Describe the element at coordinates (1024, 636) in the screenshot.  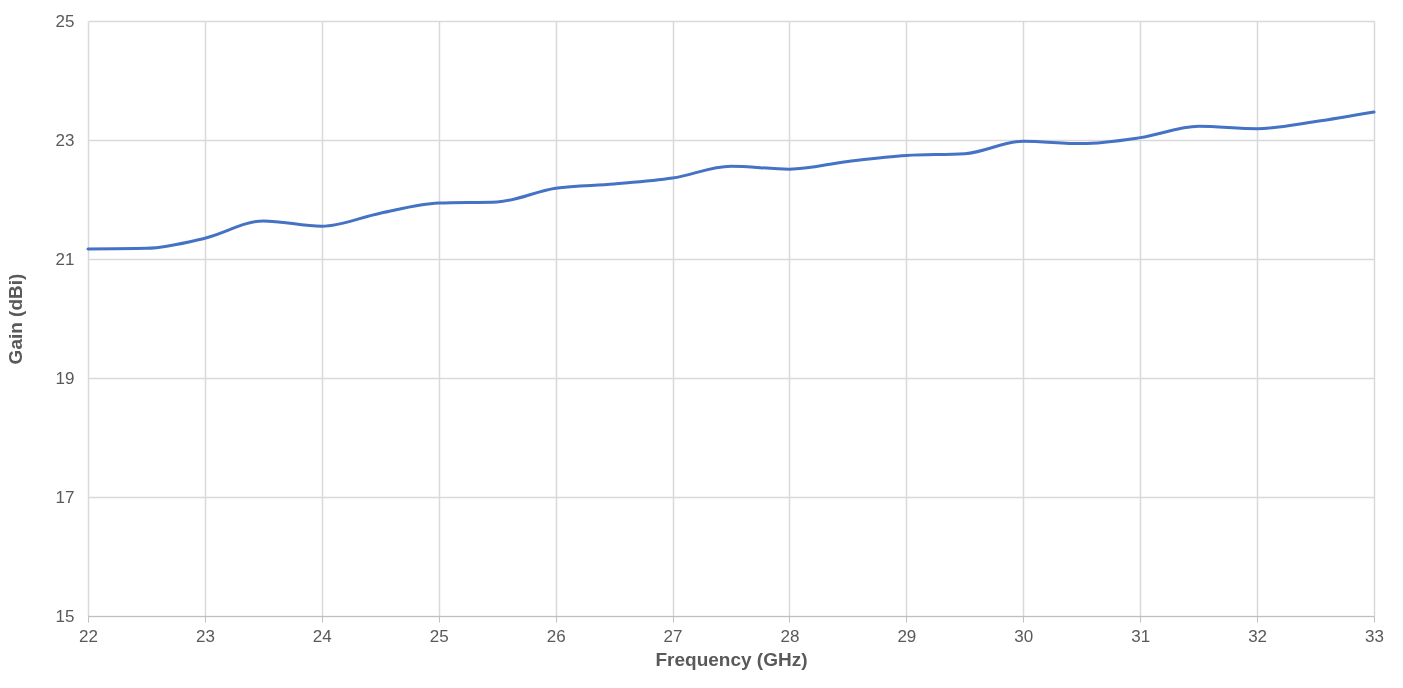
I see `x-tick-label: 30` at that location.